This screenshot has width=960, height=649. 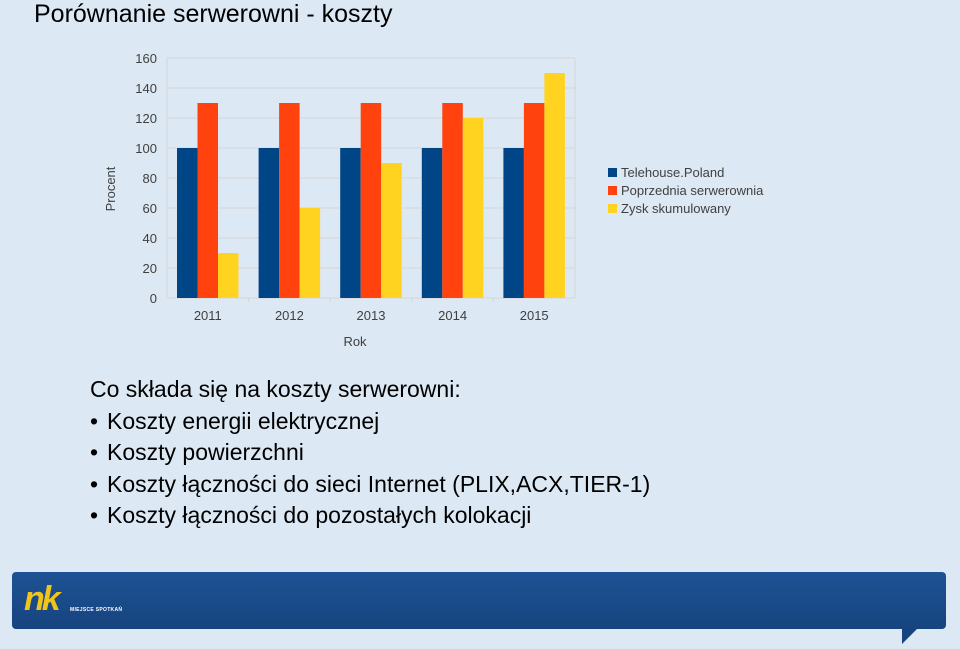 What do you see at coordinates (243, 420) in the screenshot?
I see `list-item-label: Koszty energii elektrycznej` at bounding box center [243, 420].